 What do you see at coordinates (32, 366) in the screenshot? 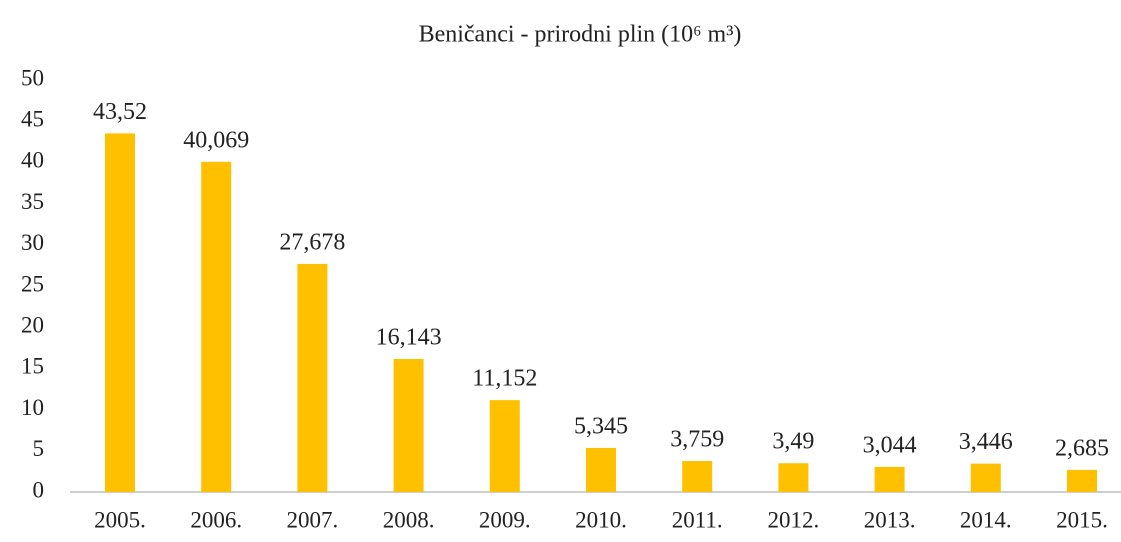
I see `y-tick-label: 15` at bounding box center [32, 366].